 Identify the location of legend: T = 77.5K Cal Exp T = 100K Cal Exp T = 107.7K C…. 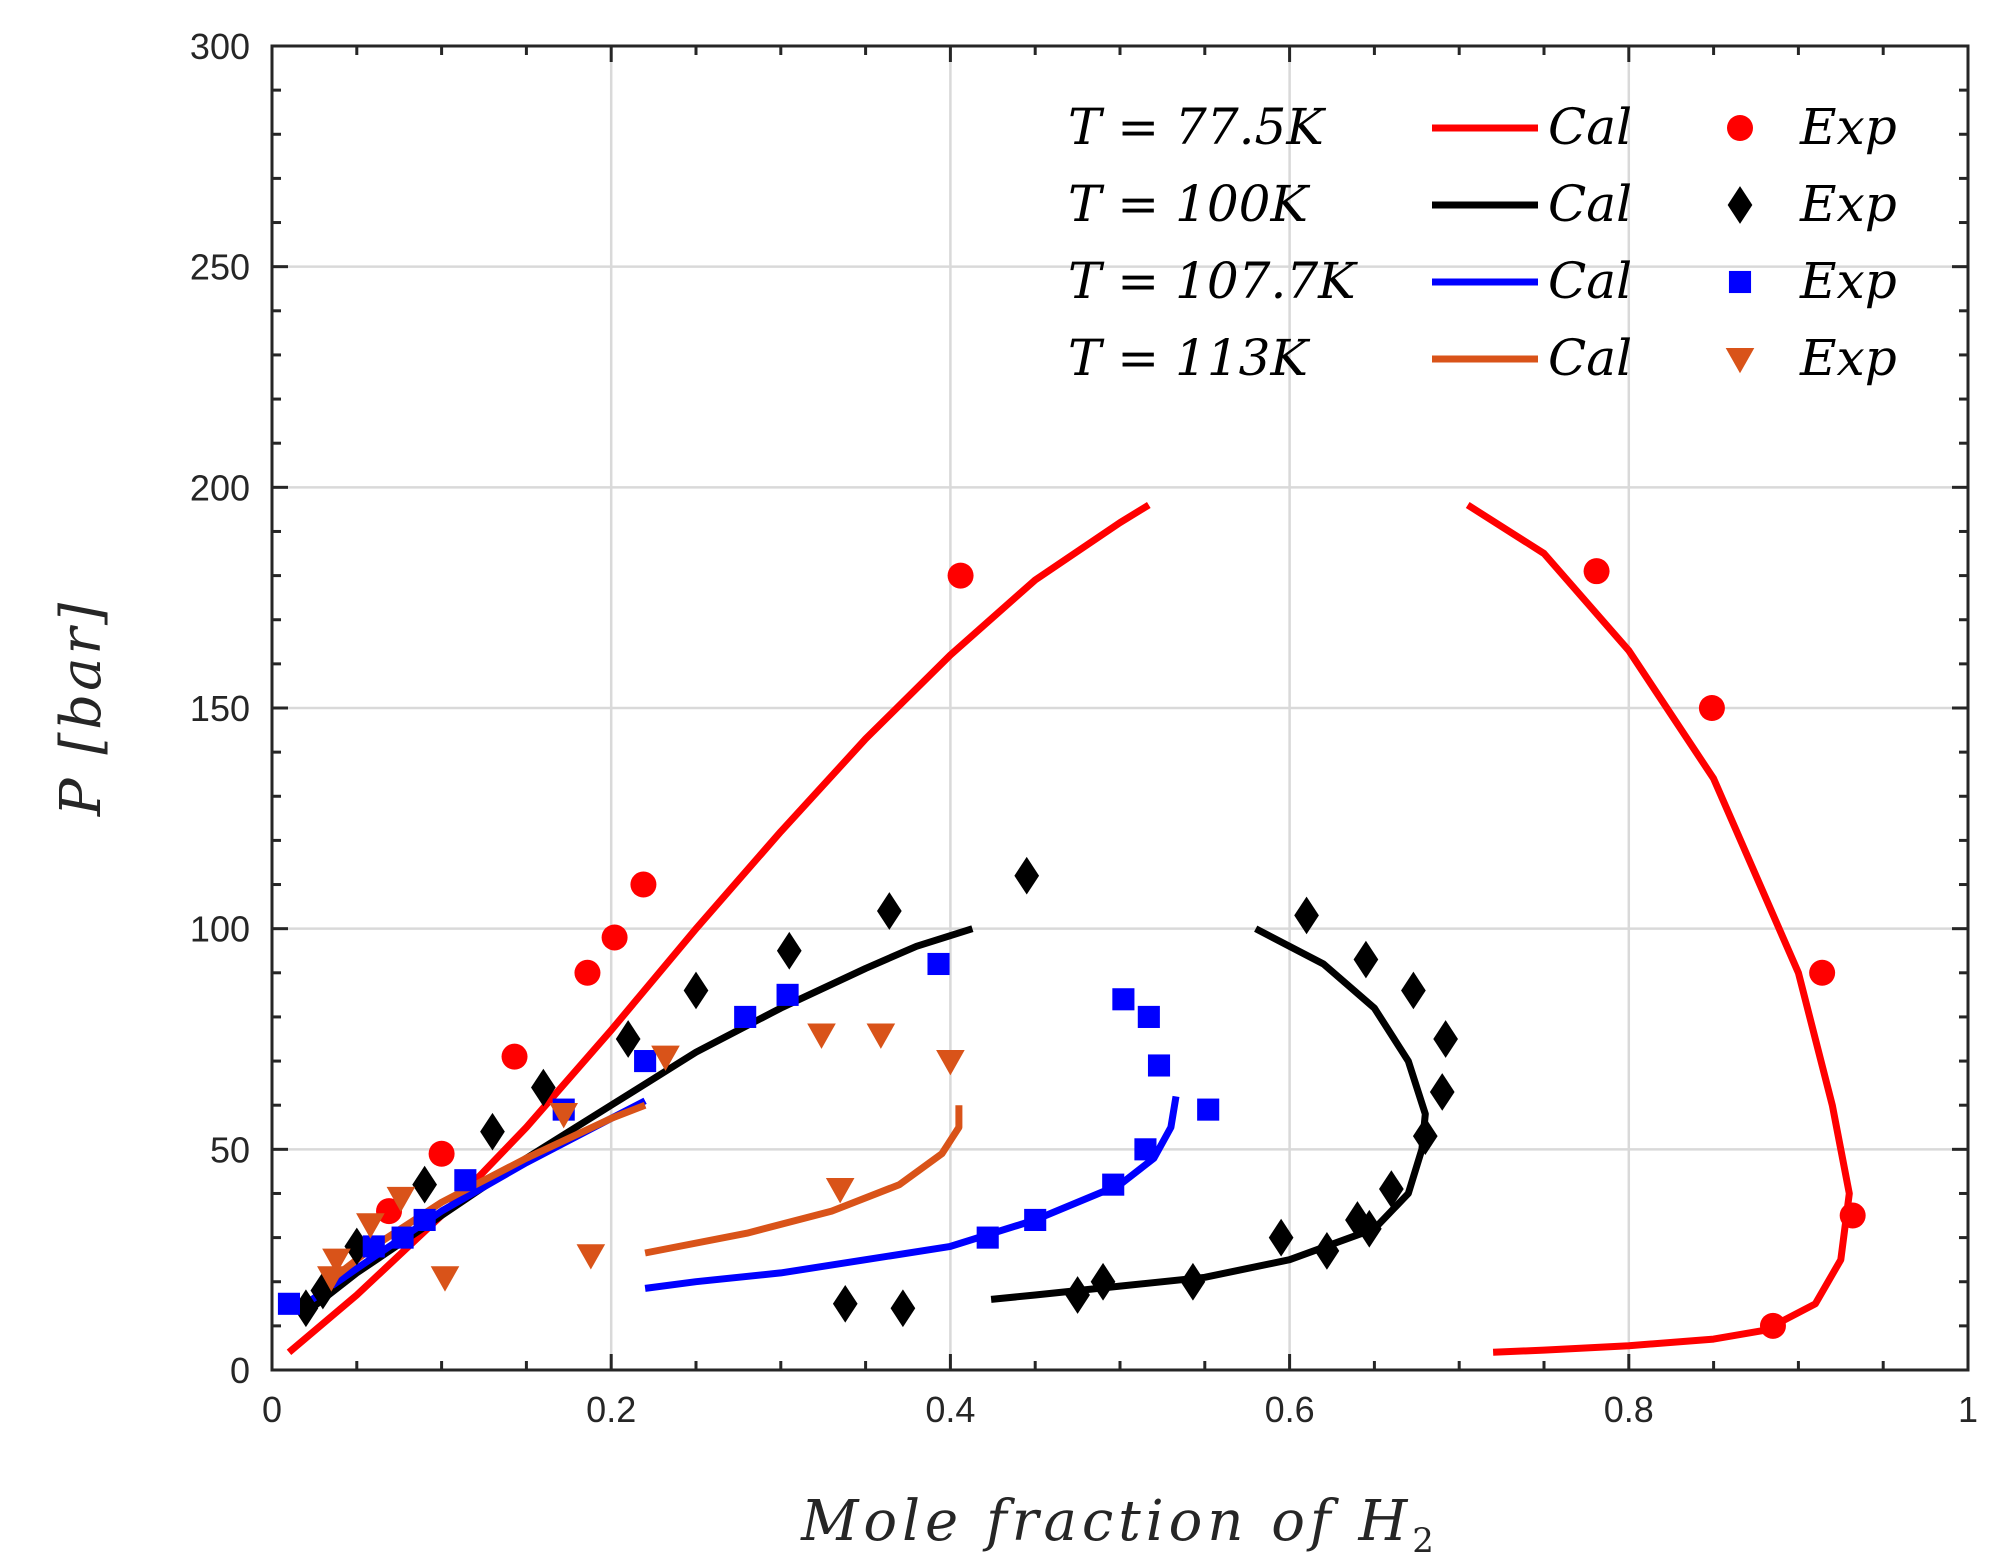
(1482, 242).